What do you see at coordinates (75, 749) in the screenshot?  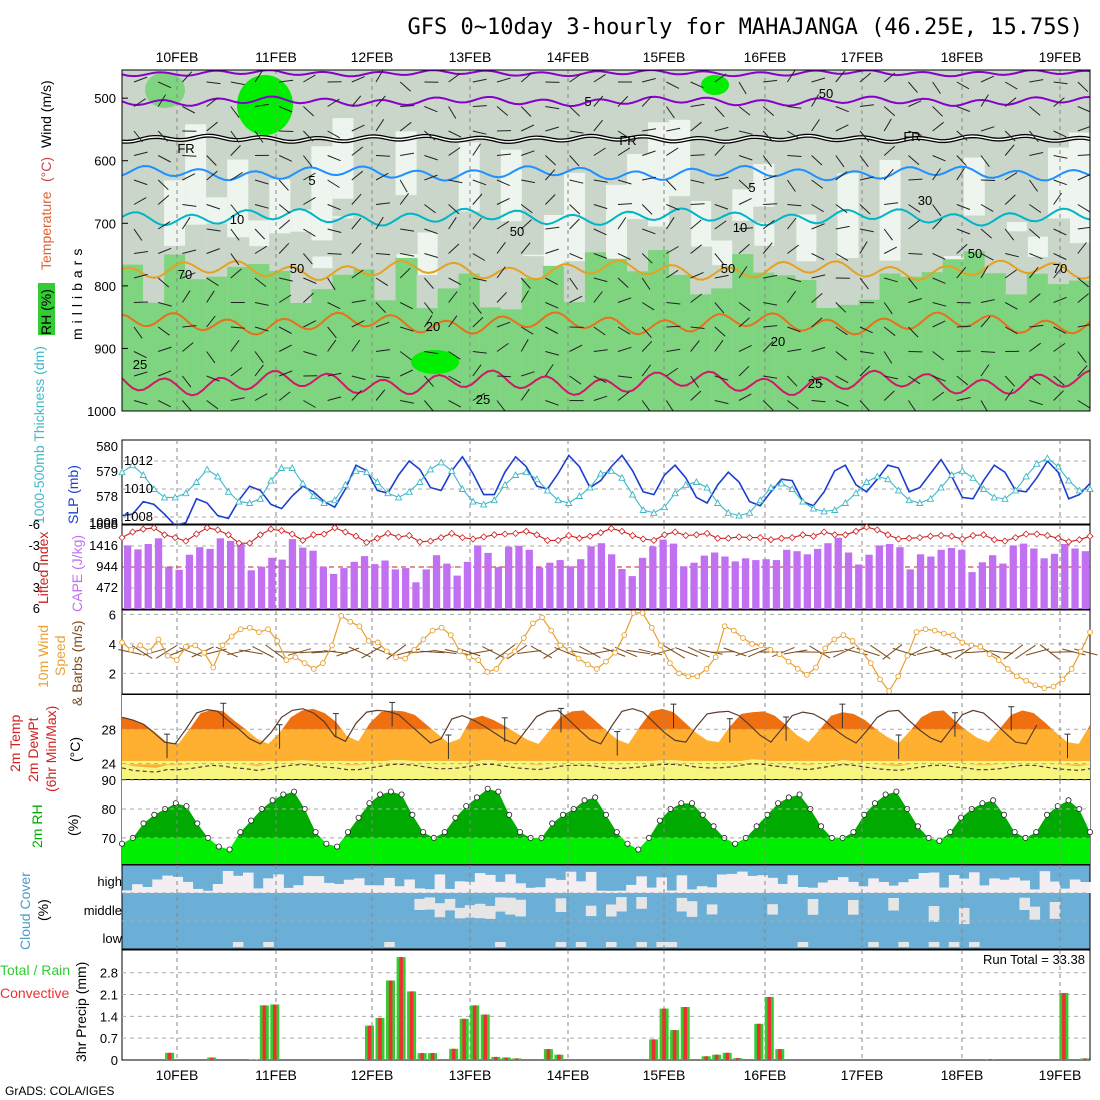 I see `temp2m-unit: (°C)` at bounding box center [75, 749].